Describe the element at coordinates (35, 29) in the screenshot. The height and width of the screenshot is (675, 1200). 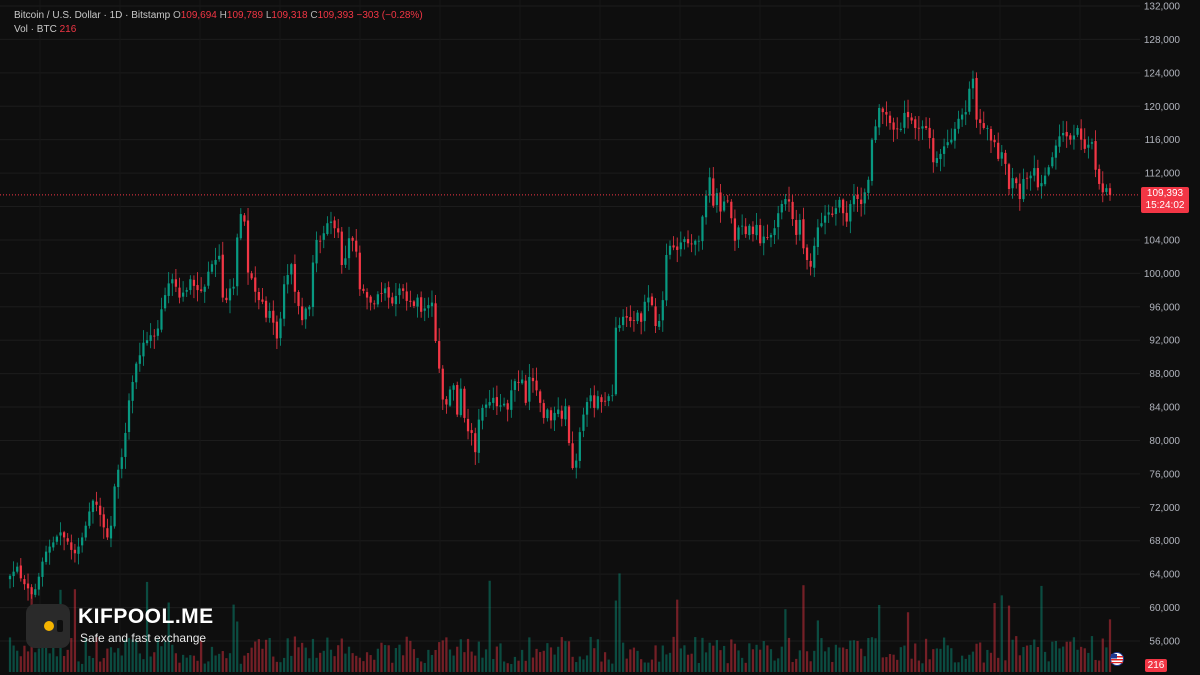
I see `volume-label: Vol · BTC` at that location.